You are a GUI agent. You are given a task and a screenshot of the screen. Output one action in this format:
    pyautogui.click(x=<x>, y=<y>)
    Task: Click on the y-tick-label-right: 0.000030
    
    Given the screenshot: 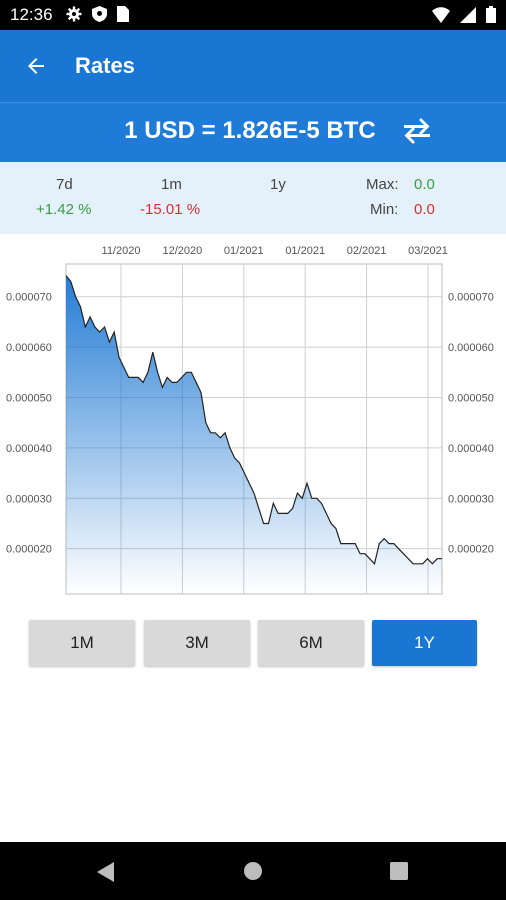 What is the action you would take?
    pyautogui.click(x=471, y=499)
    